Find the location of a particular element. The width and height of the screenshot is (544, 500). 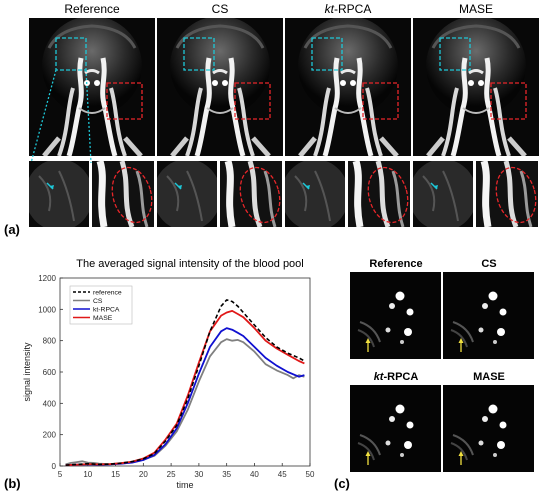

x-tick-label: 50 is located at coordinates (310, 474).